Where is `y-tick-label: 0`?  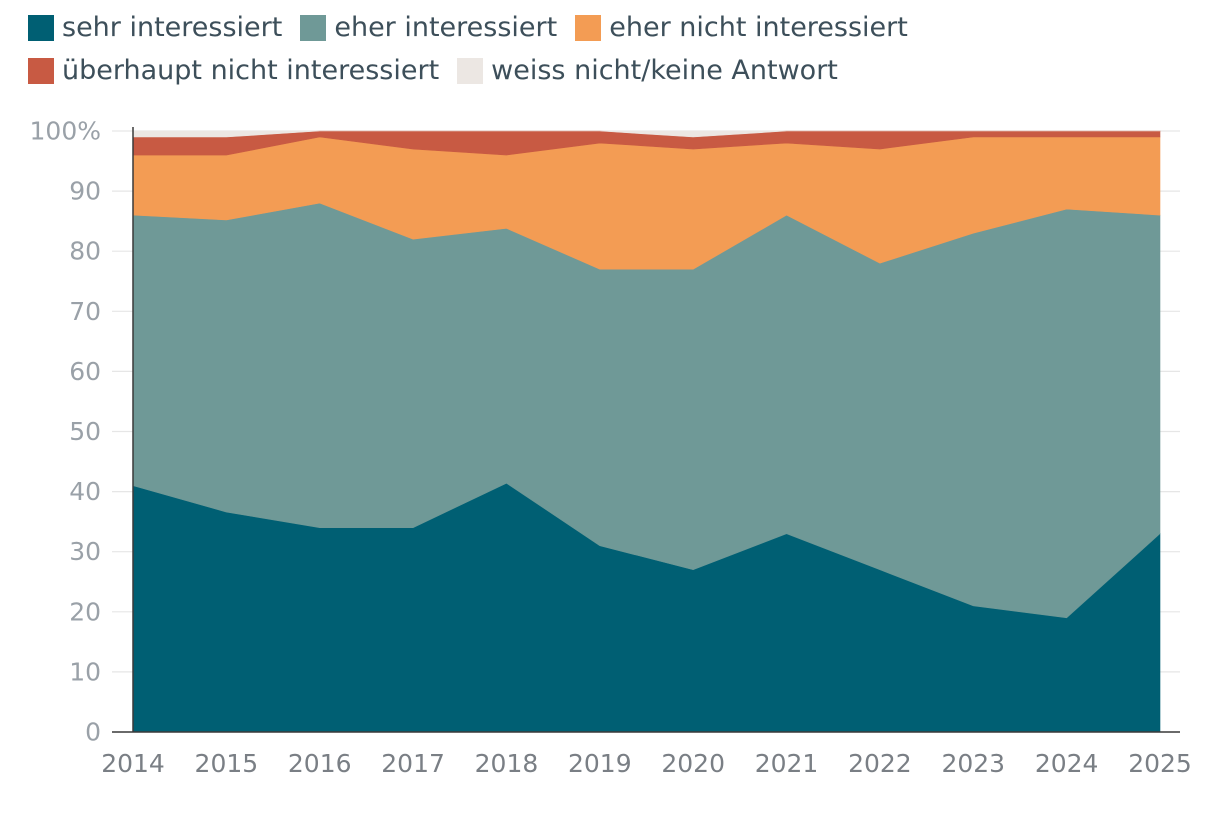 y-tick-label: 0 is located at coordinates (93, 732).